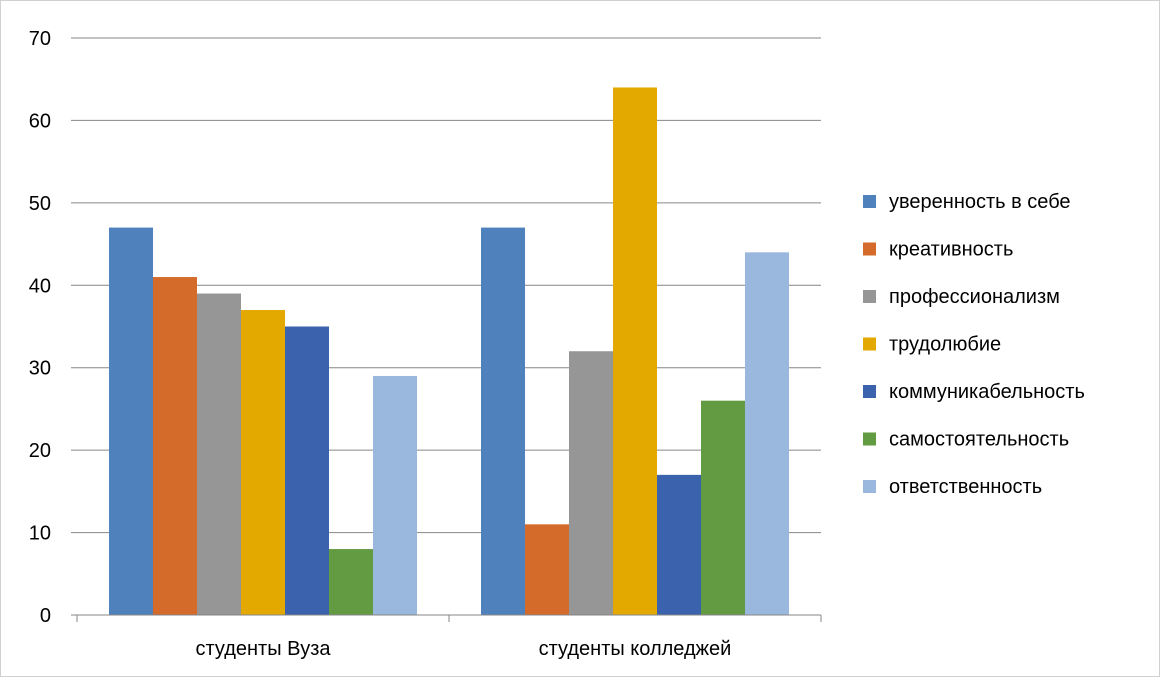 The height and width of the screenshot is (678, 1160). Describe the element at coordinates (40, 204) in the screenshot. I see `y-tick-label: 50` at that location.